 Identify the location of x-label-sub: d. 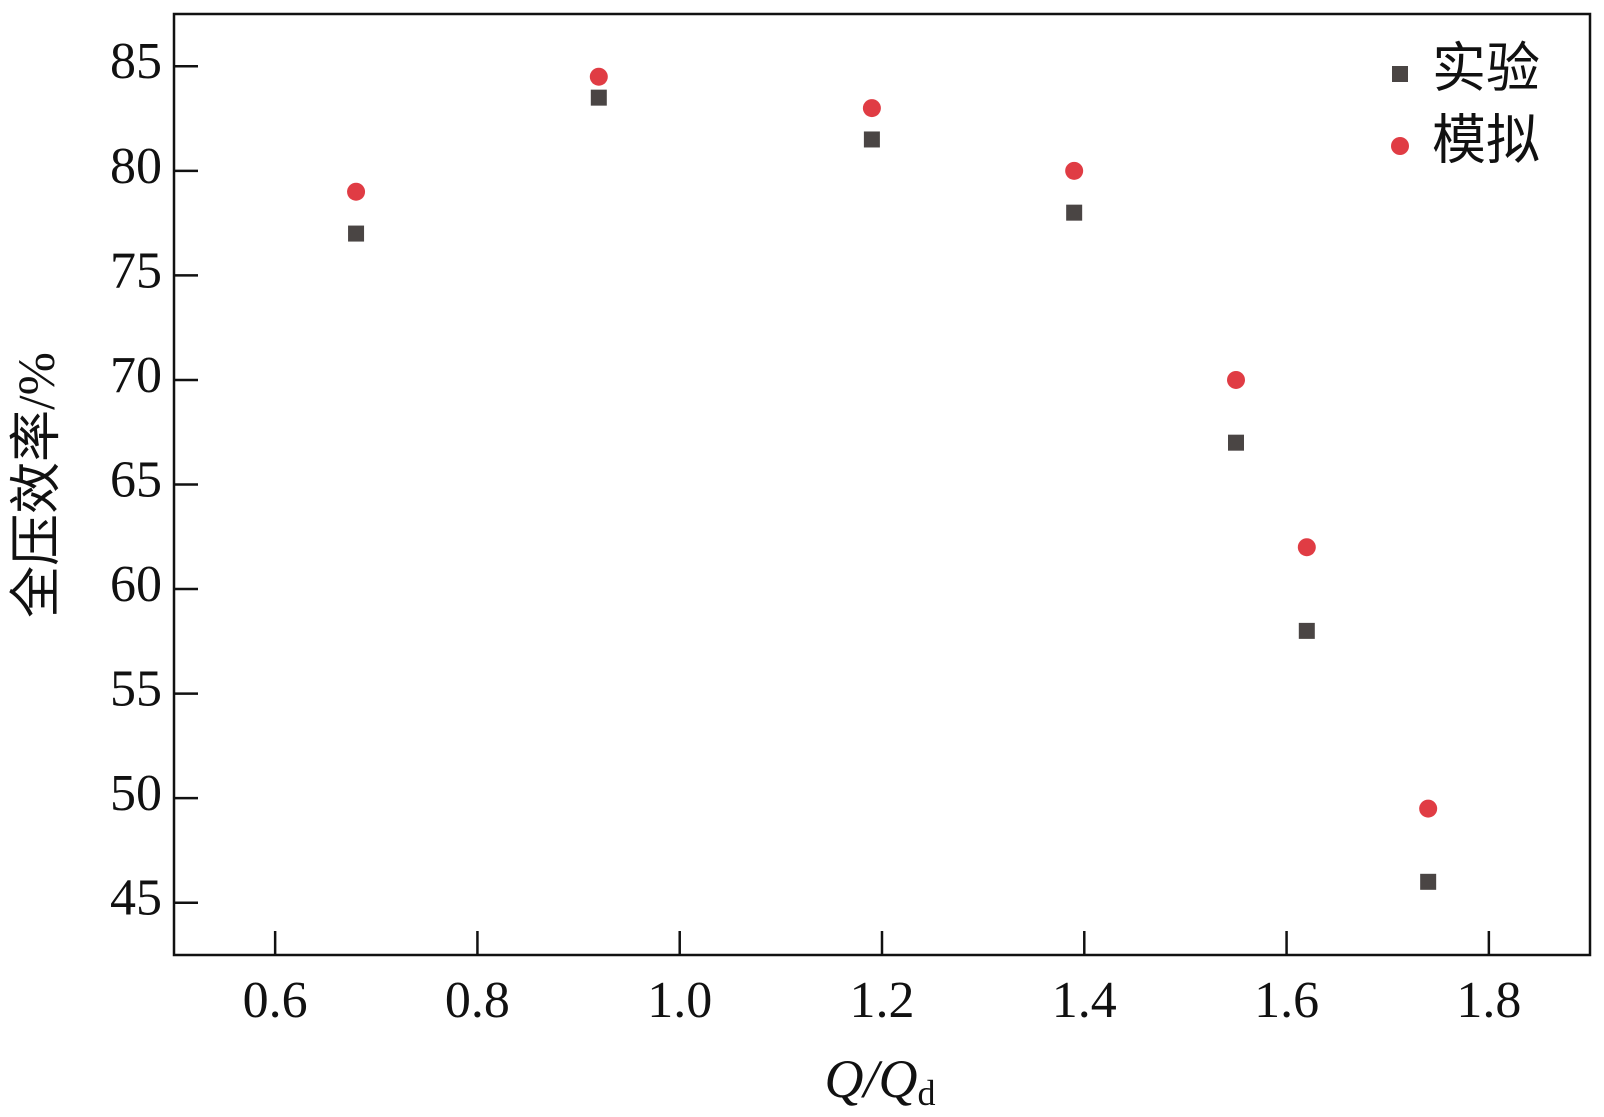
(927, 1093).